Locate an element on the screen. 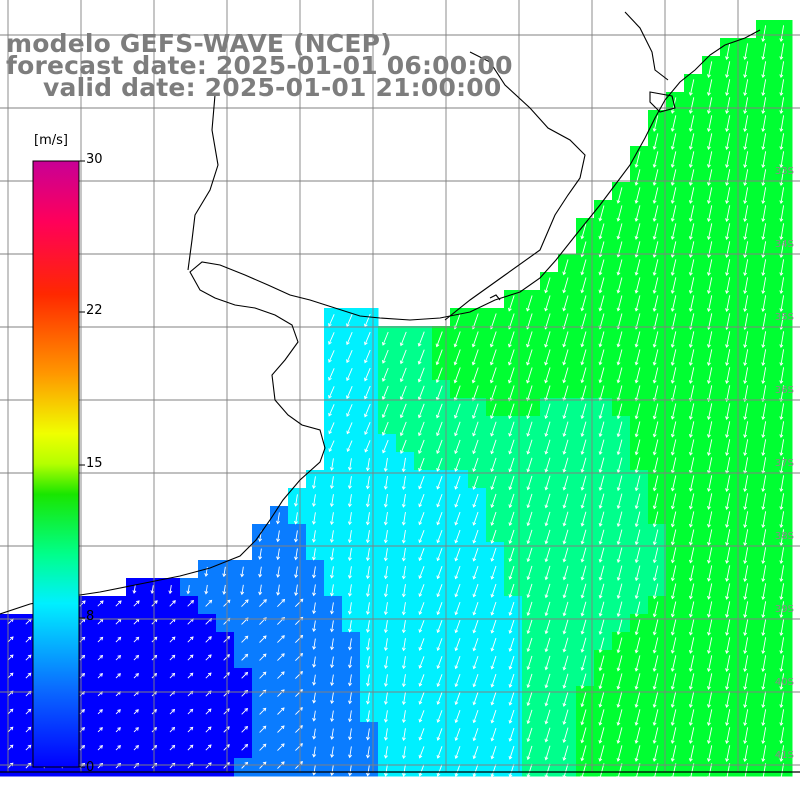 This screenshot has width=800, height=800. colorbar-gradient is located at coordinates (56, 464).